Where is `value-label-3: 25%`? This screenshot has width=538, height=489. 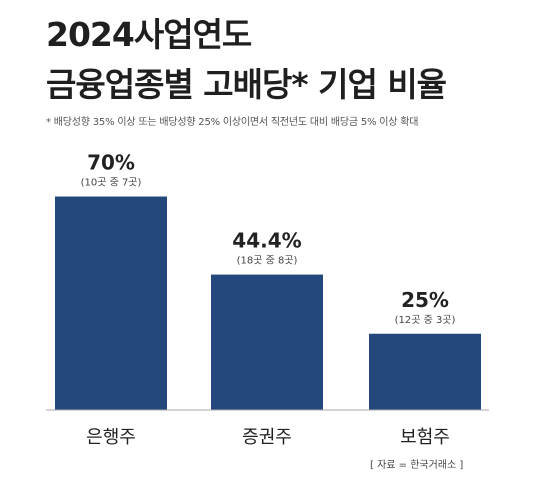 value-label-3: 25% is located at coordinates (425, 300).